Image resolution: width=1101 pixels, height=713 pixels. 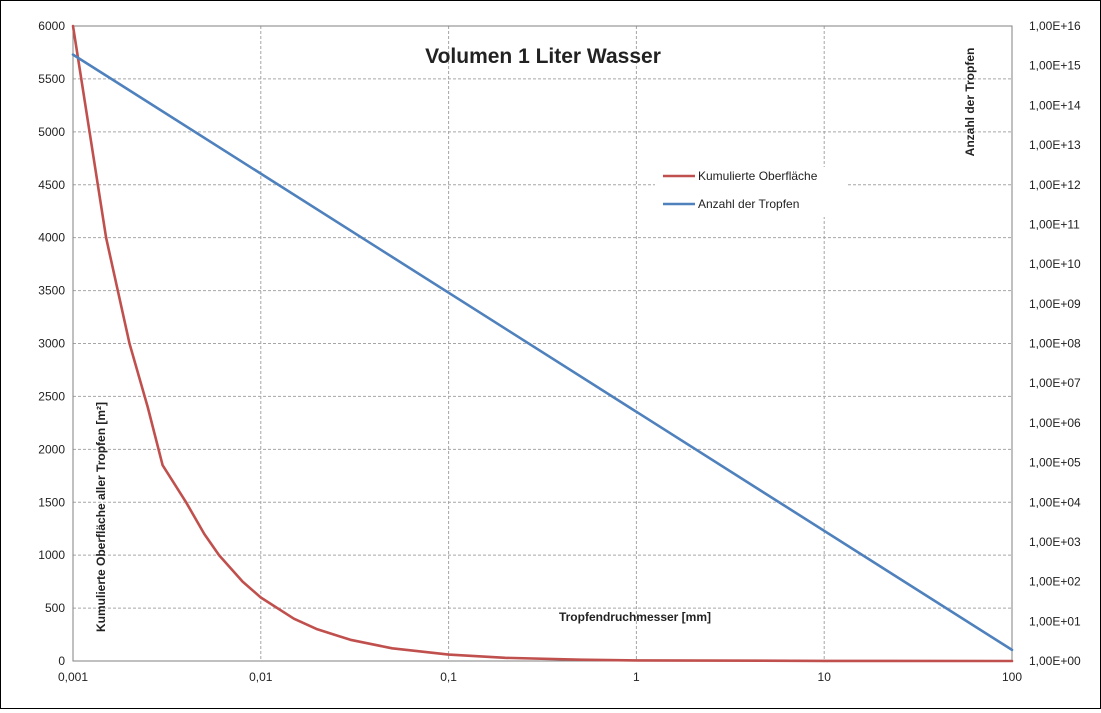 What do you see at coordinates (1055, 264) in the screenshot?
I see `y2-tick-label: 1,00E+10` at bounding box center [1055, 264].